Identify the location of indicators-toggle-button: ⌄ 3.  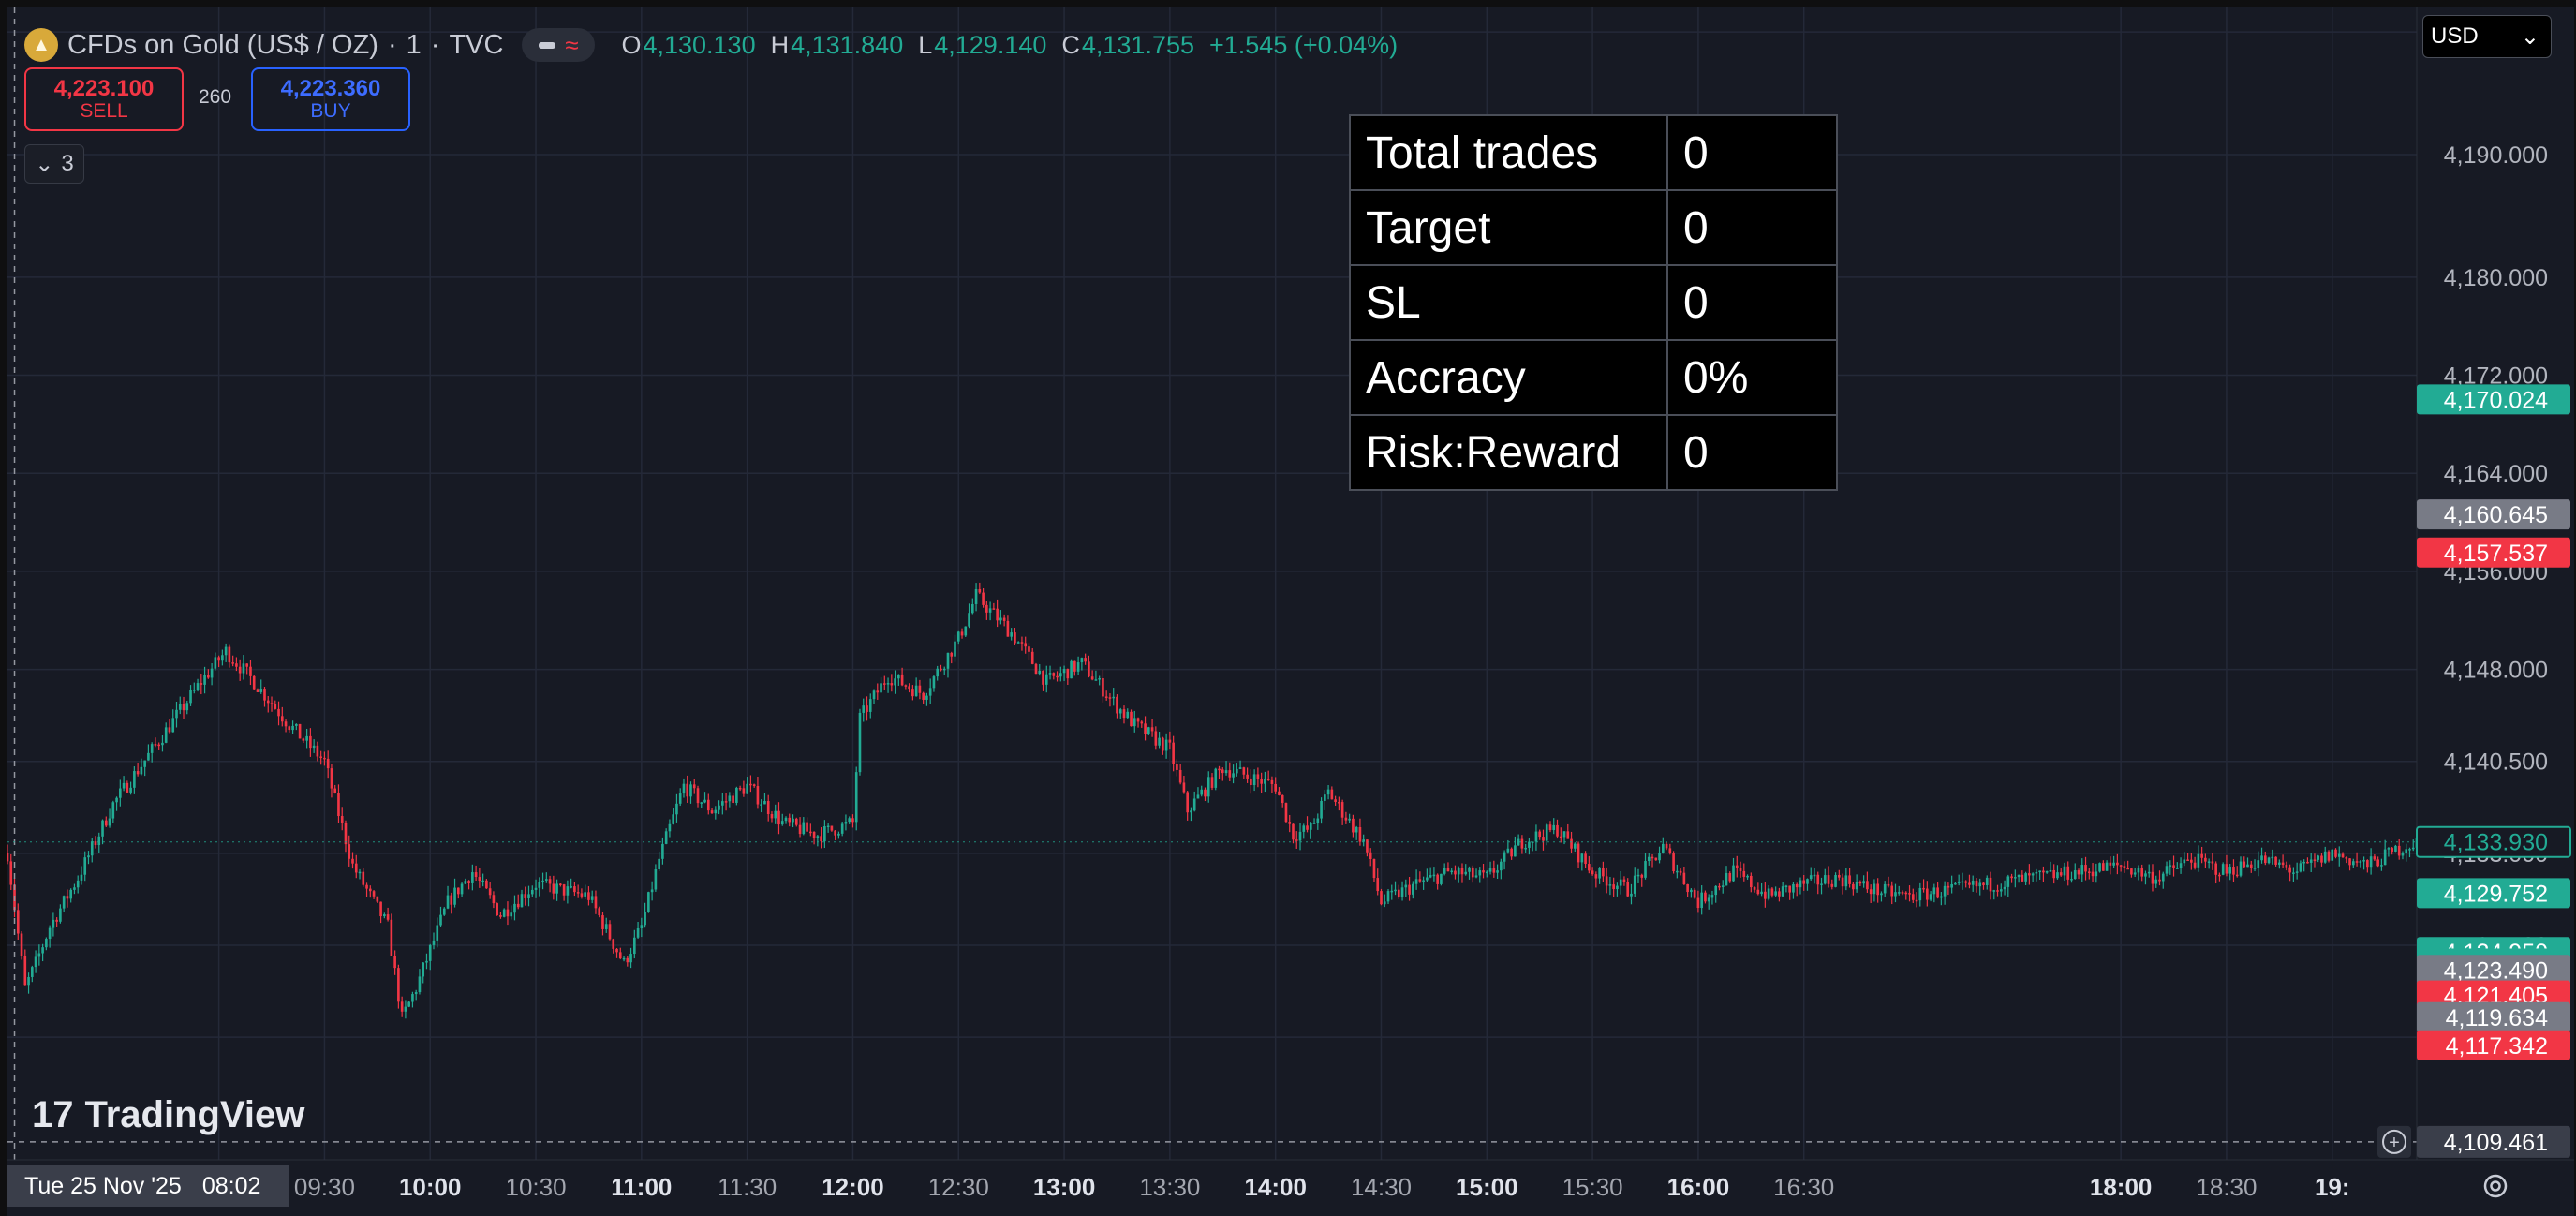
(54, 164).